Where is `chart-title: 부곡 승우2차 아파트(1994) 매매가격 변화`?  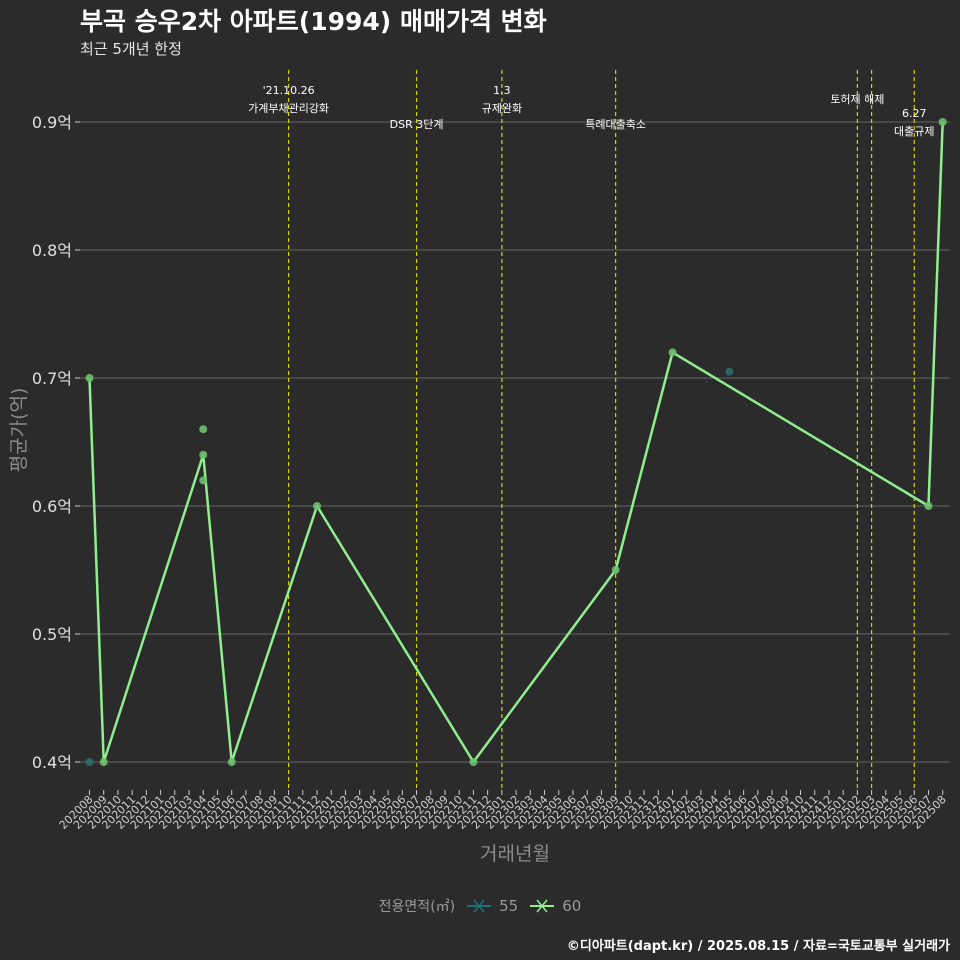 chart-title: 부곡 승우2차 아파트(1994) 매매가격 변화 is located at coordinates (313, 21).